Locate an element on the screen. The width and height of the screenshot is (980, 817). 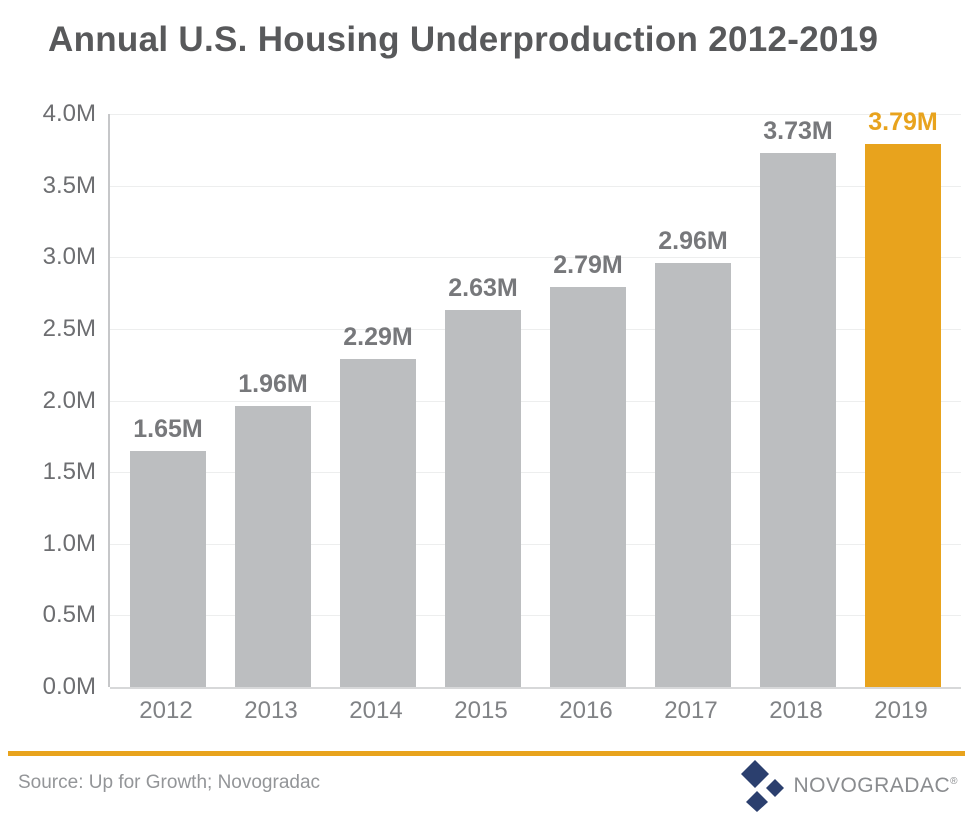
x-tick-label: 2014 is located at coordinates (376, 710).